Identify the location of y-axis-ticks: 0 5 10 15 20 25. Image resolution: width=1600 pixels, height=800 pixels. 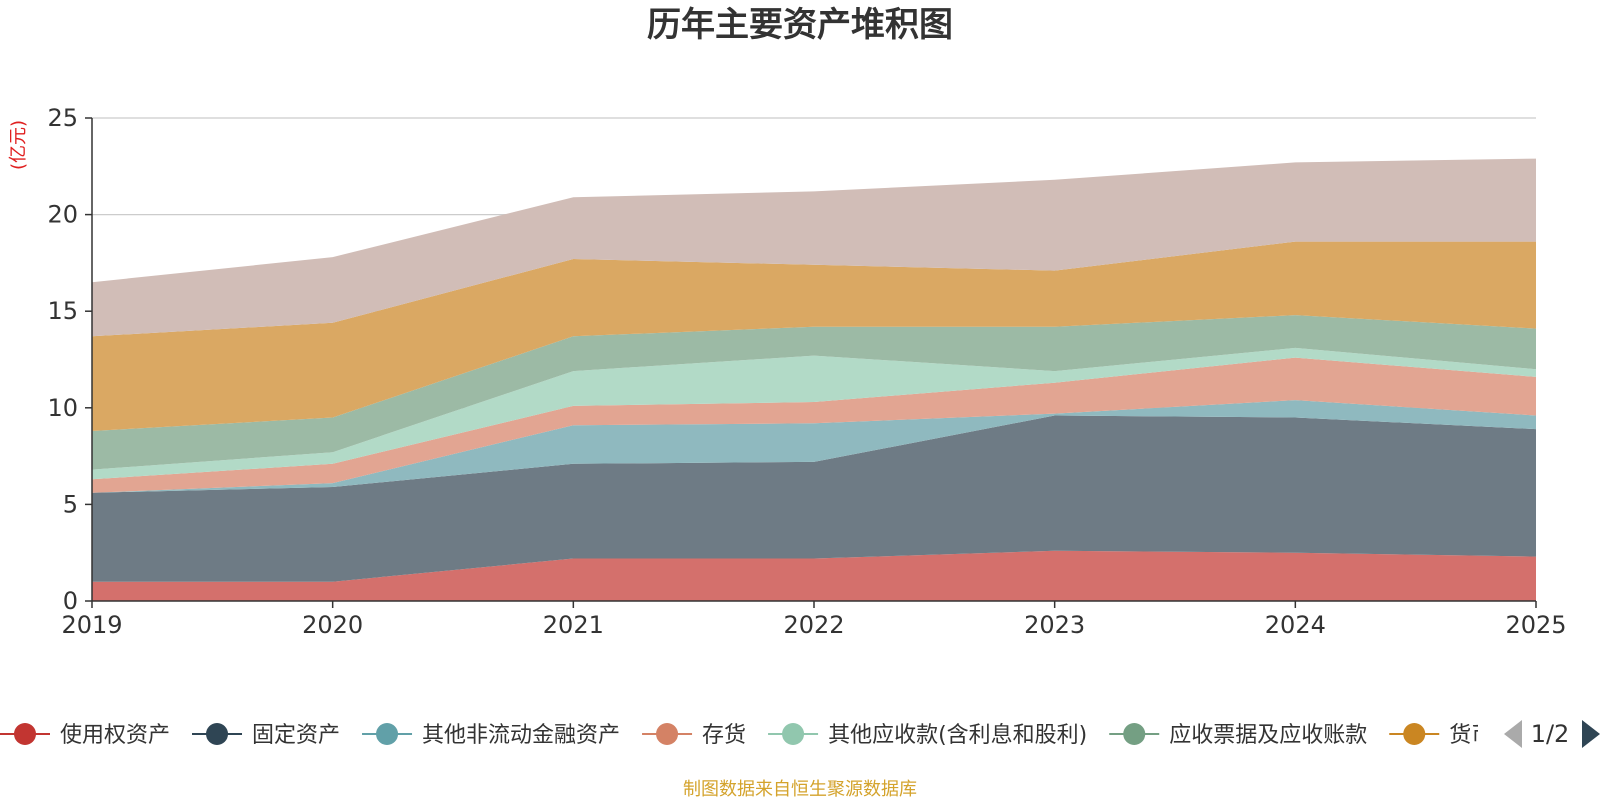
(69, 359).